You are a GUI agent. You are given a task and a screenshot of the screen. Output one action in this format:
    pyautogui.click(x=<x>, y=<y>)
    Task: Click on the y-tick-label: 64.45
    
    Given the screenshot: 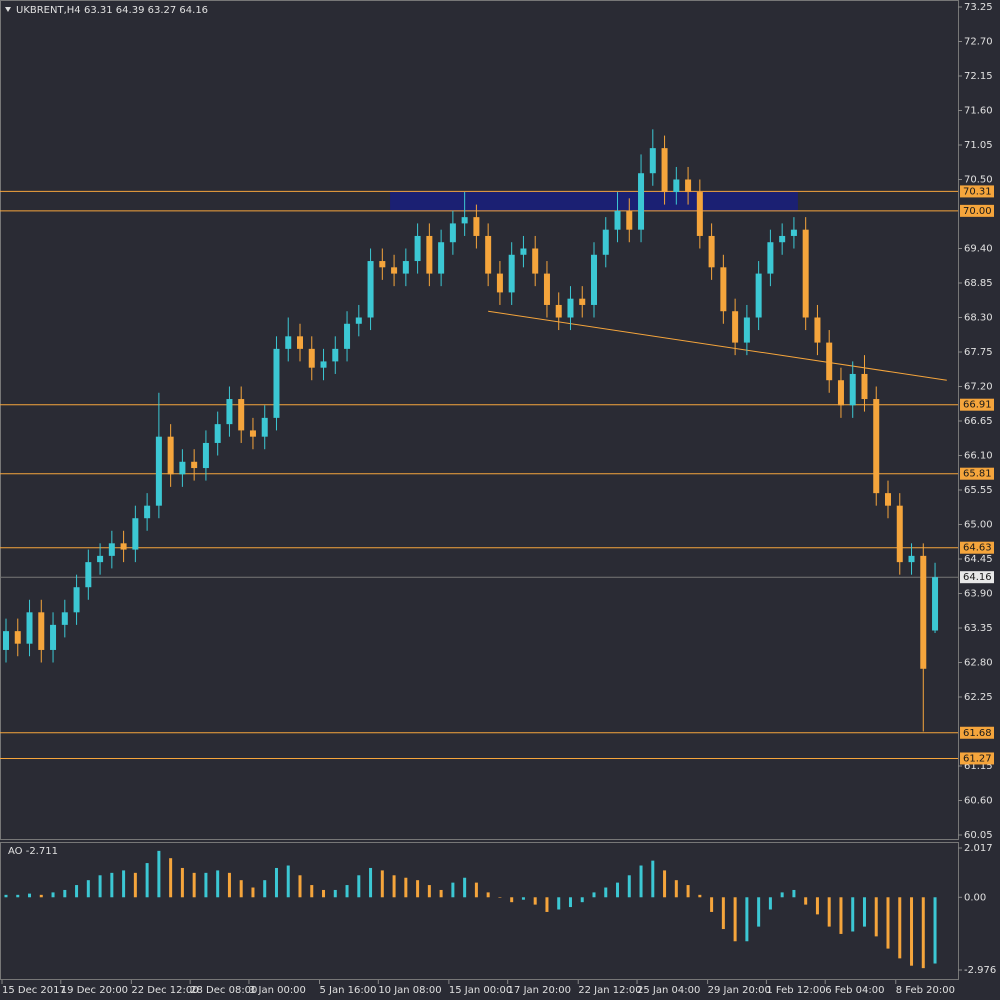 What is the action you would take?
    pyautogui.click(x=978, y=559)
    